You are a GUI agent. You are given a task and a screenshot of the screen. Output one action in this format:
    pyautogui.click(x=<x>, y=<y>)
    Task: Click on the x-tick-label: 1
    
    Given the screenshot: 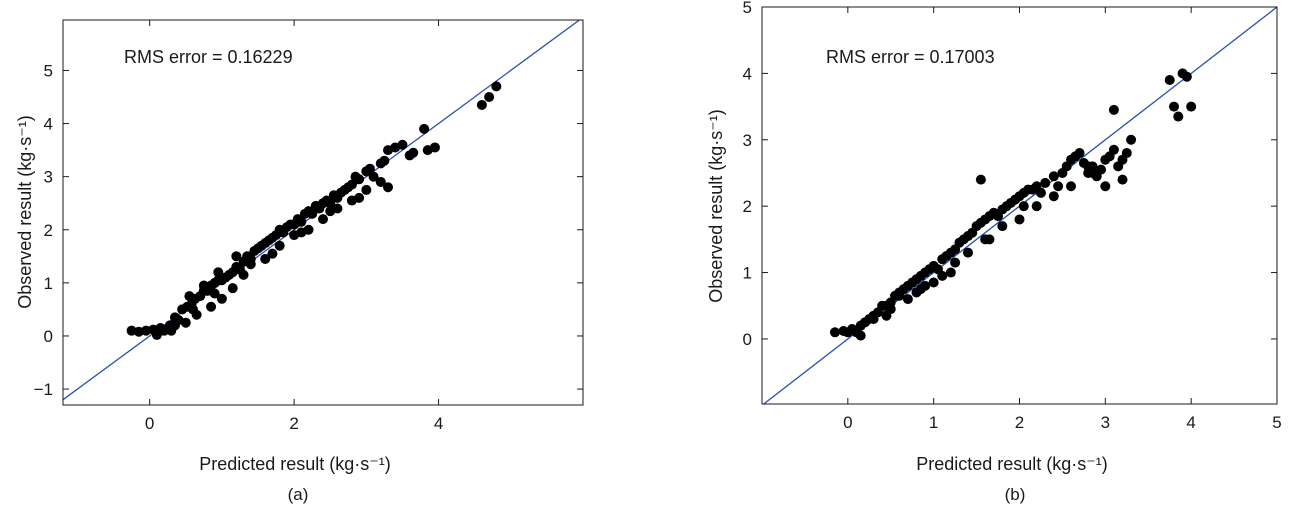 What is the action you would take?
    pyautogui.click(x=933, y=422)
    